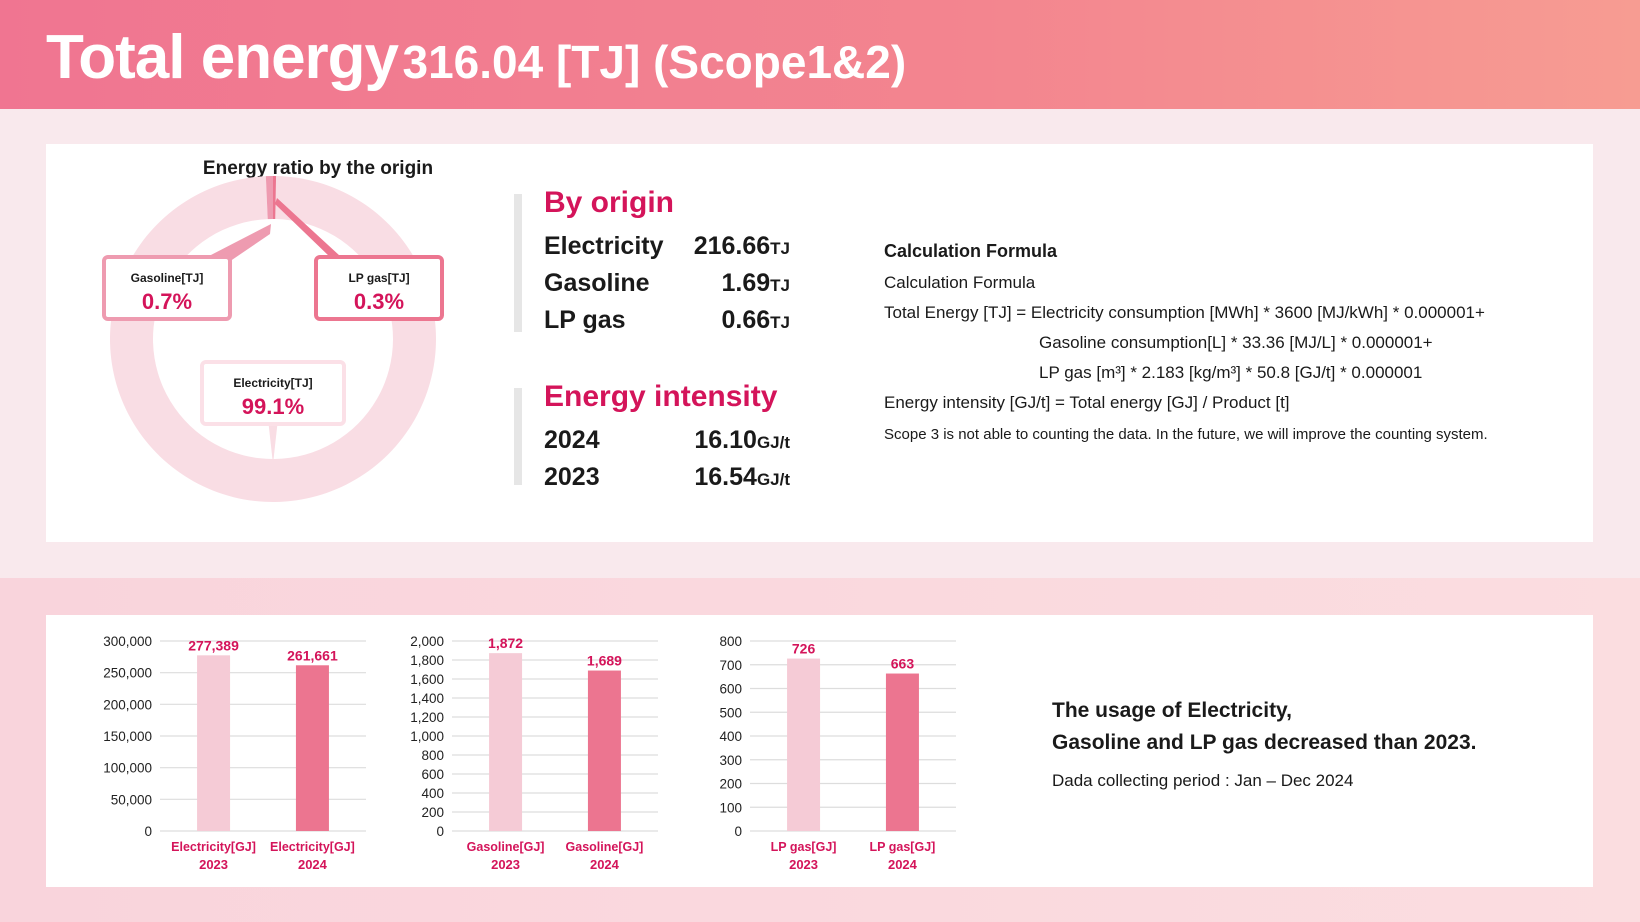  Describe the element at coordinates (725, 440) in the screenshot. I see `intensity-value: 16.10` at that location.